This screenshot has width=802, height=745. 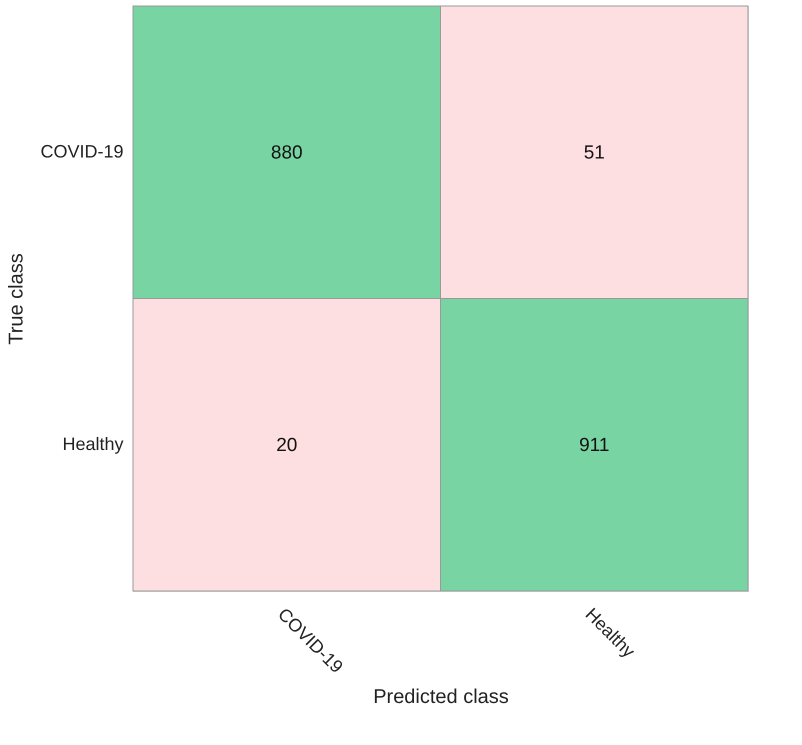 I want to click on data-label: 911, so click(x=594, y=445).